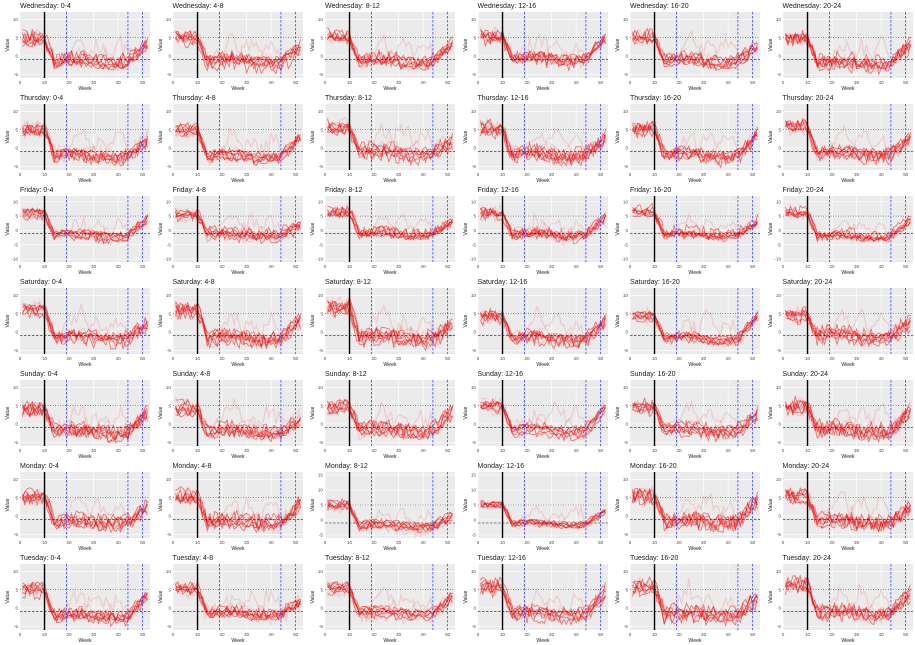  What do you see at coordinates (472, 259) in the screenshot?
I see `y-tick-label: -10` at bounding box center [472, 259].